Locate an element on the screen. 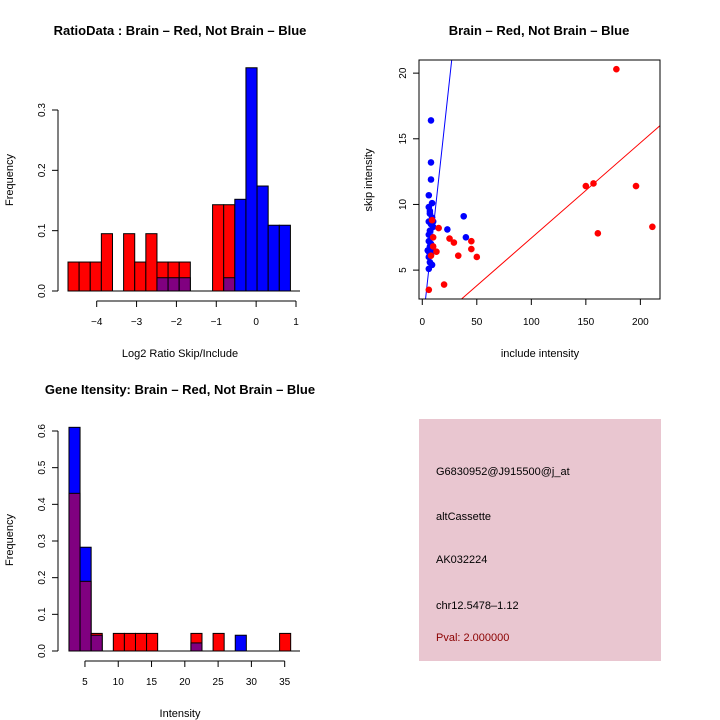 The image size is (720, 720). x-tick-label: 20 is located at coordinates (185, 682).